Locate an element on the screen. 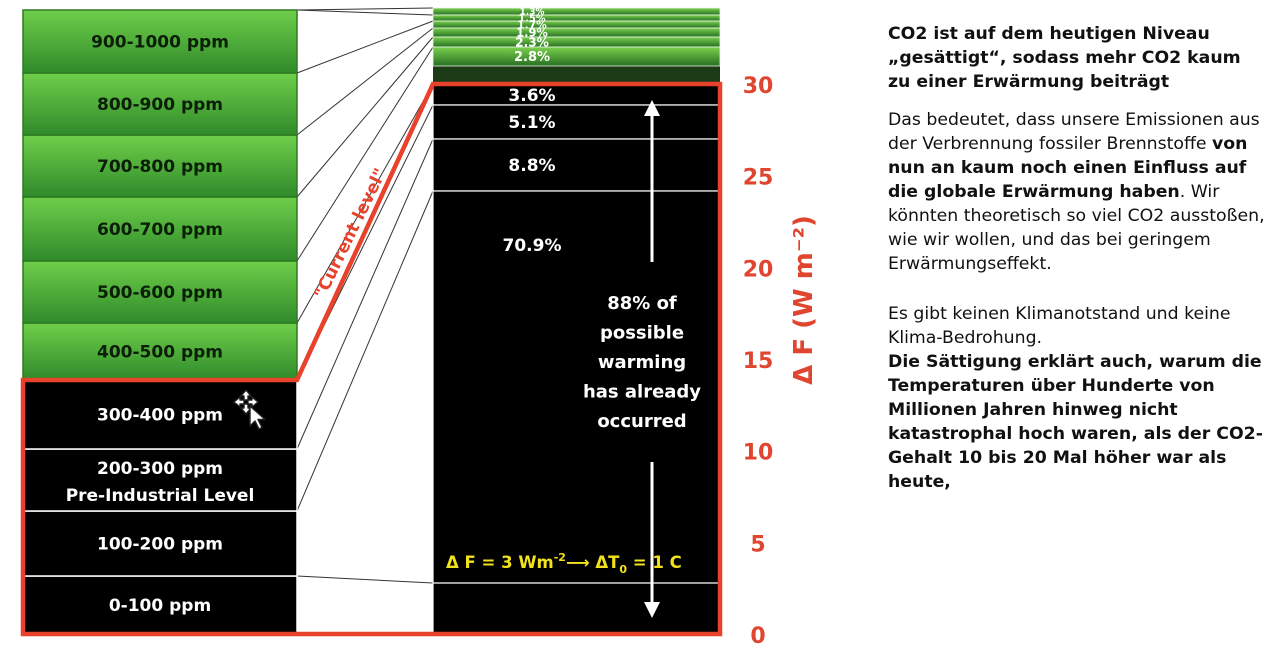  y-tick-5: 5 is located at coordinates (757, 544).